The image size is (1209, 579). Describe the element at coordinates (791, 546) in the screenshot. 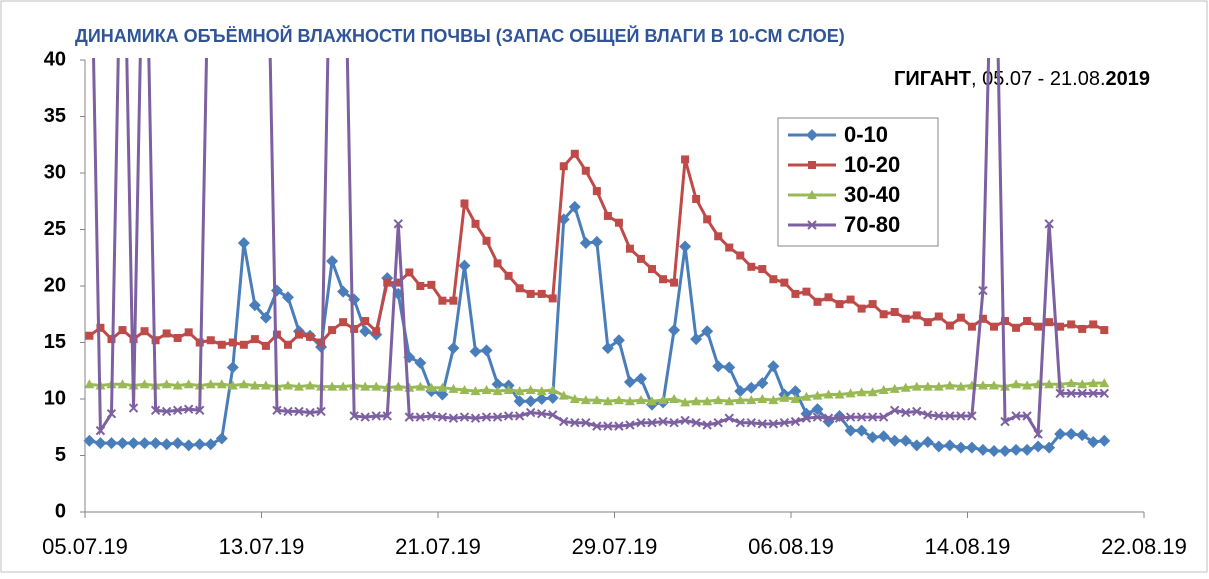

I see `x-tick-label: 06.08.19` at that location.